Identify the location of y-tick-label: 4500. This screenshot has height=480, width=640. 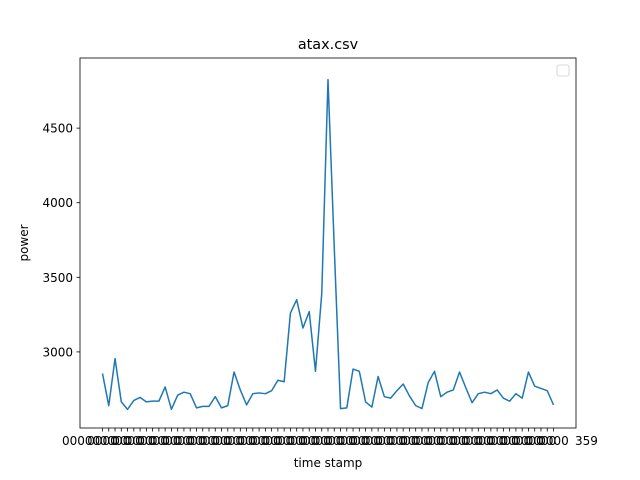
(57, 129).